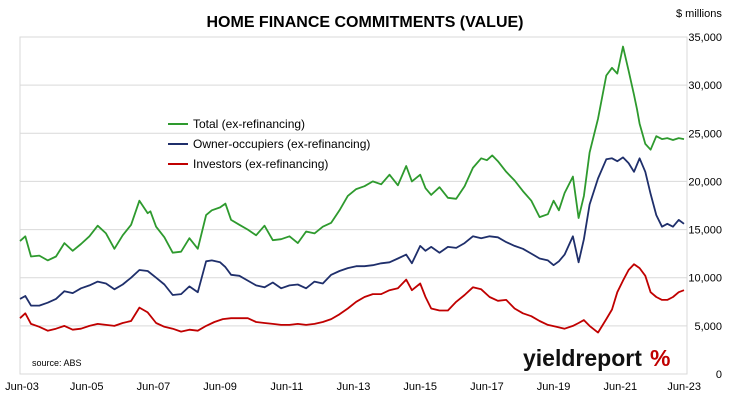 This screenshot has width=730, height=400. What do you see at coordinates (620, 387) in the screenshot?
I see `x-tick-label: Jun-21` at bounding box center [620, 387].